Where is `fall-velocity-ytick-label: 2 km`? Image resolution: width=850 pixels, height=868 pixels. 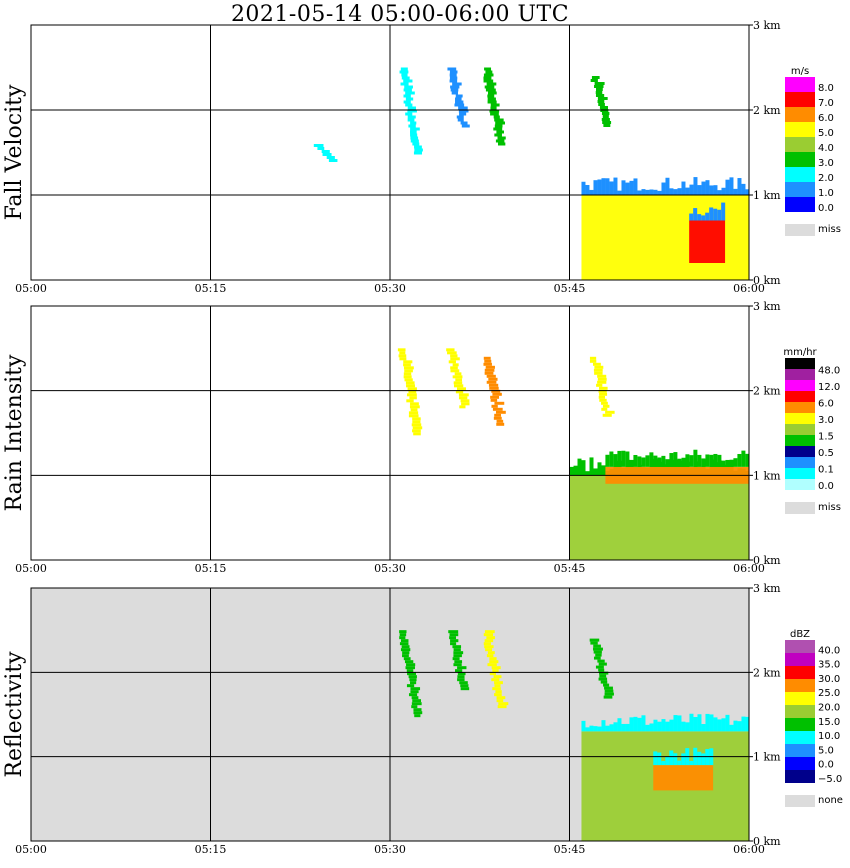
fall-velocity-ytick-label: 2 km is located at coordinates (767, 110).